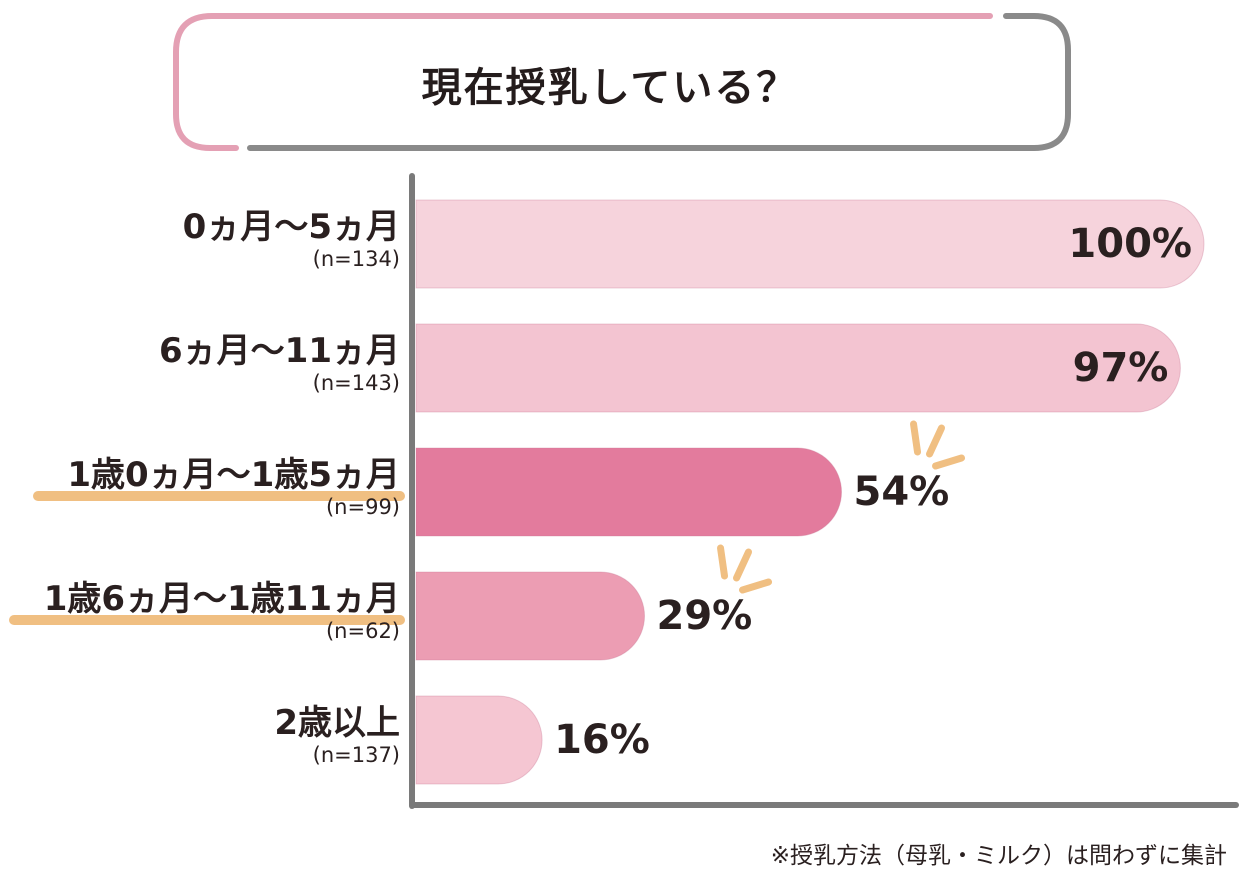 This screenshot has width=1243, height=881. I want to click on category-sample-size: (n=62), so click(362, 631).